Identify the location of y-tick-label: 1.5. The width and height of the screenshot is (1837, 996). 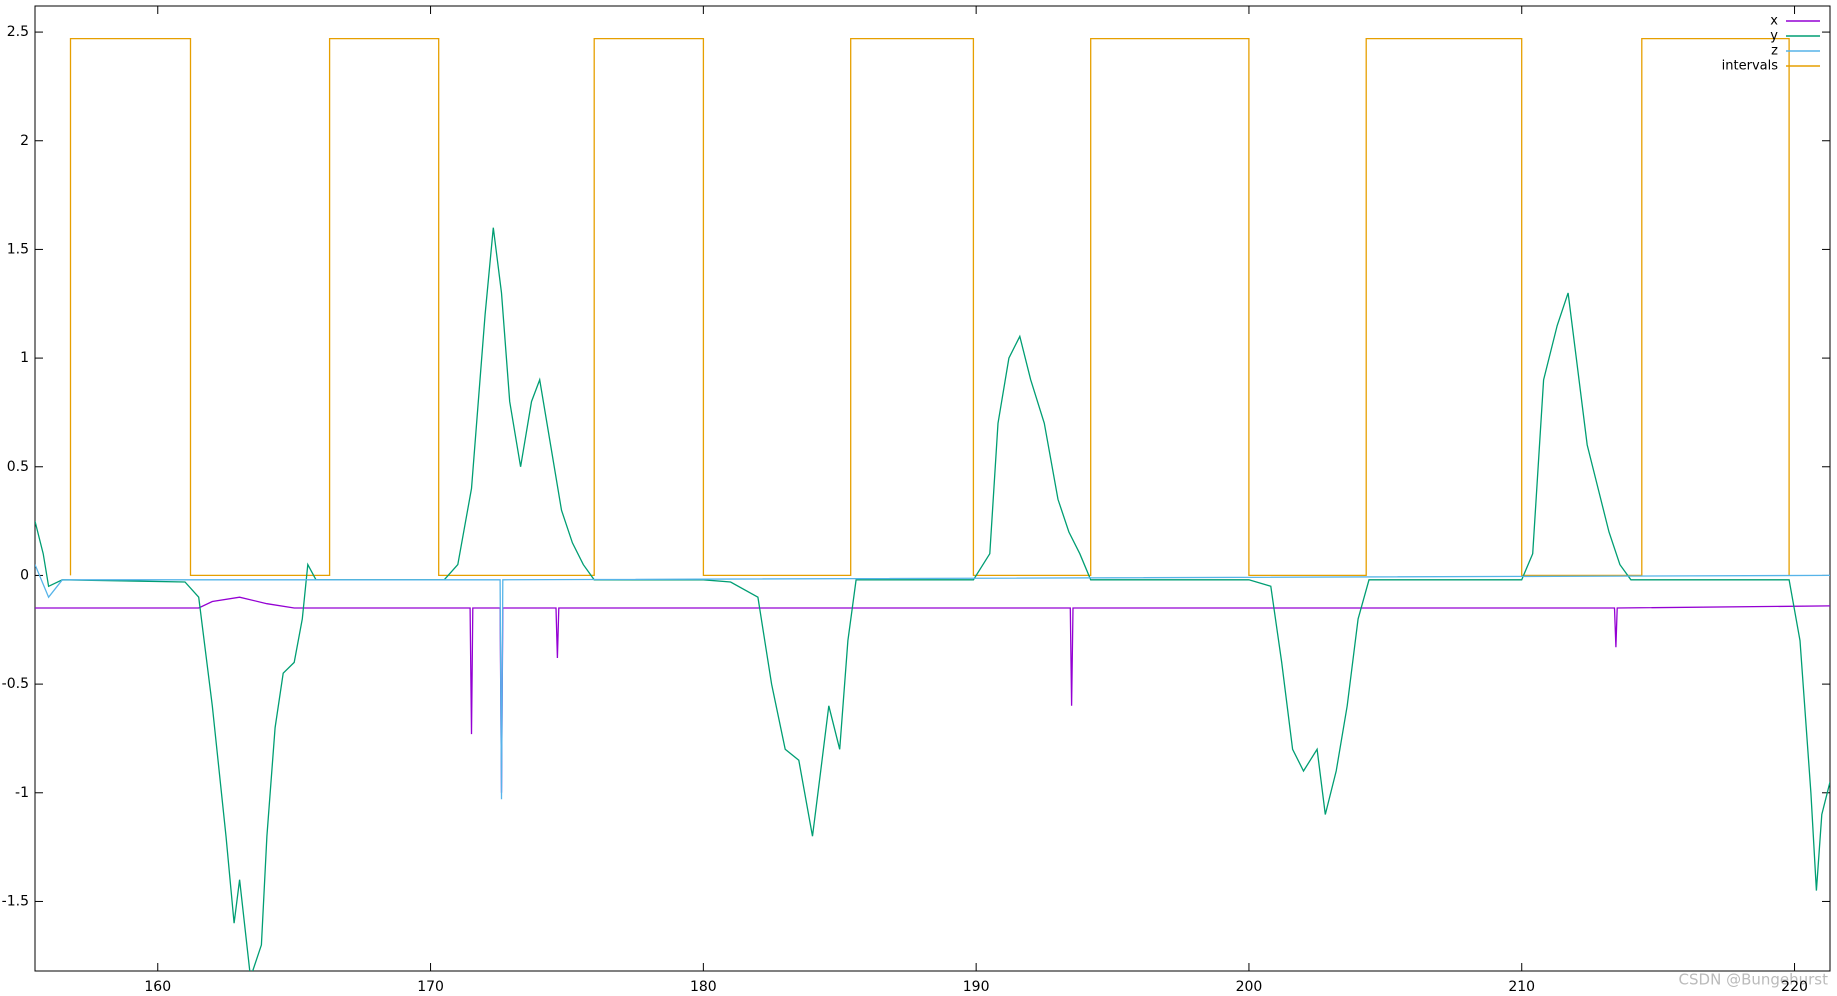
(18, 249).